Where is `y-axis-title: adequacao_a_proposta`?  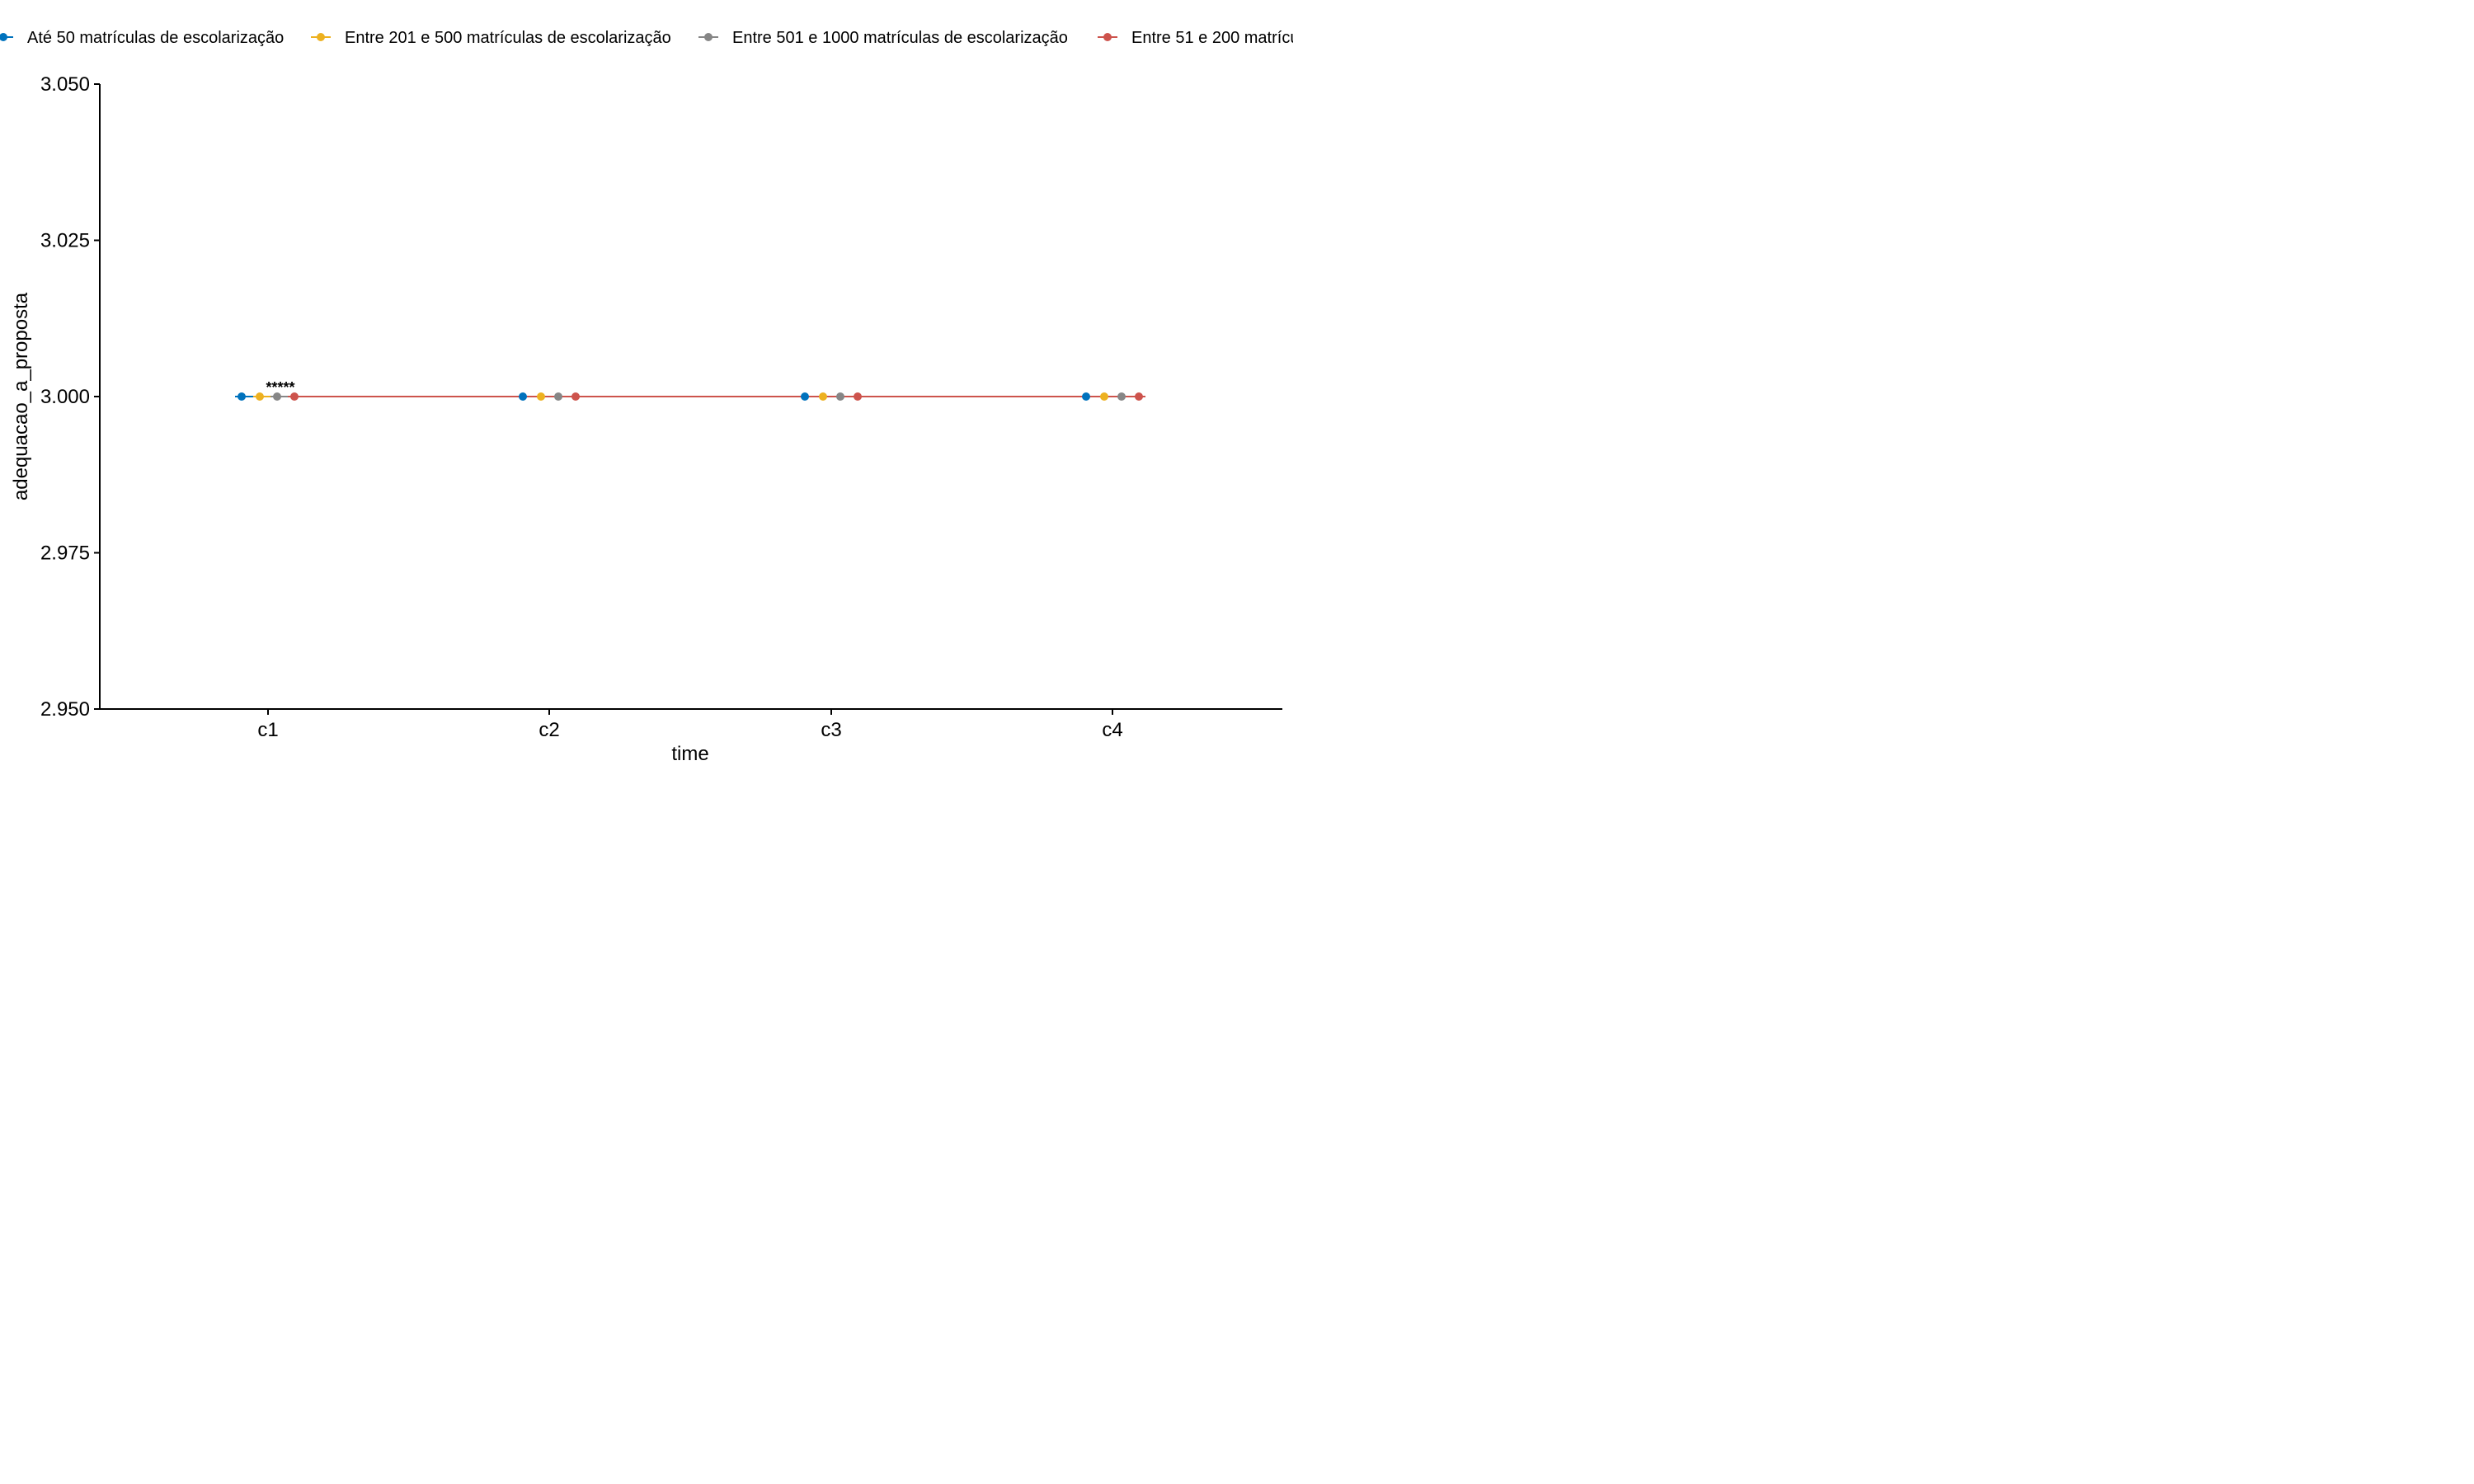 y-axis-title: adequacao_a_proposta is located at coordinates (21, 396).